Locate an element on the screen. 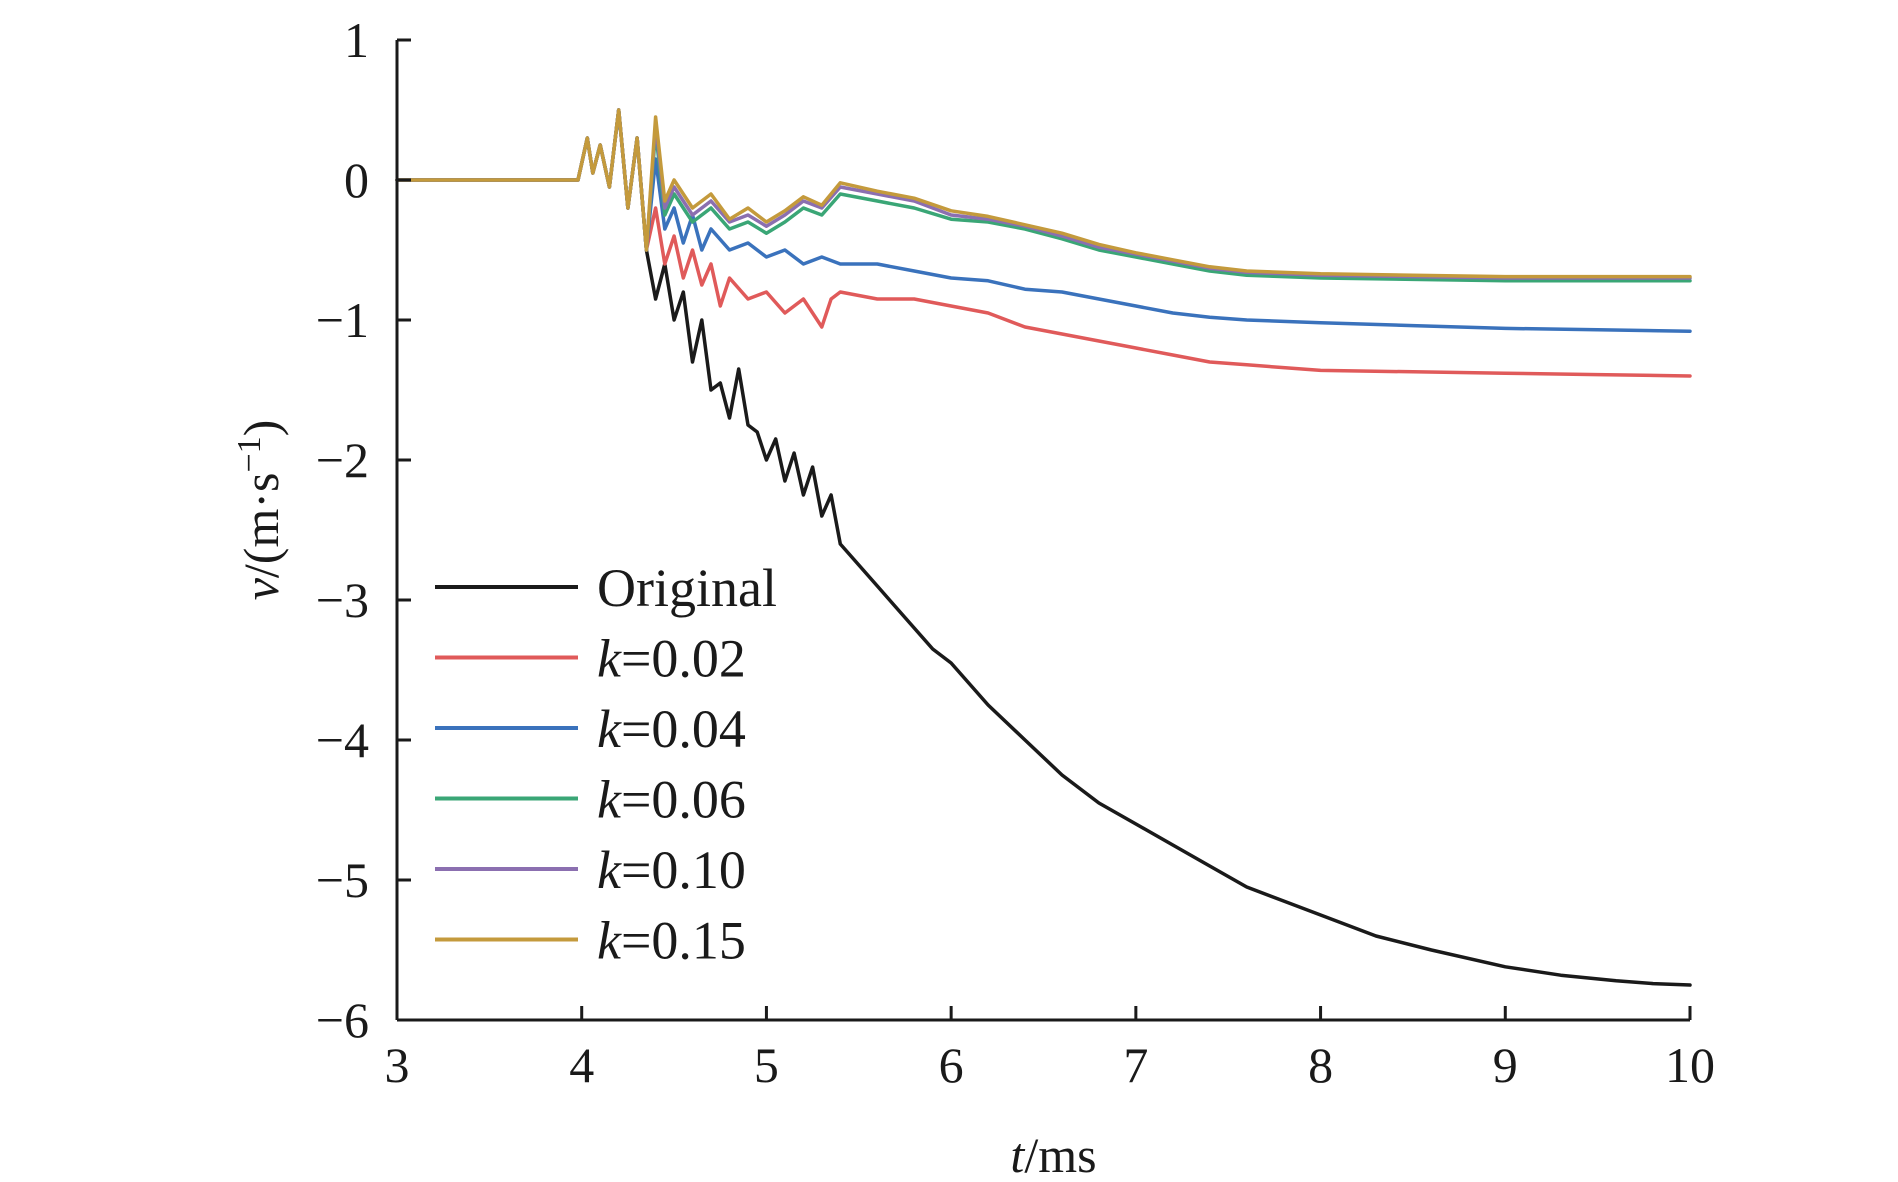  y-axis-title-unit-sup: −1 is located at coordinates (249, 454).